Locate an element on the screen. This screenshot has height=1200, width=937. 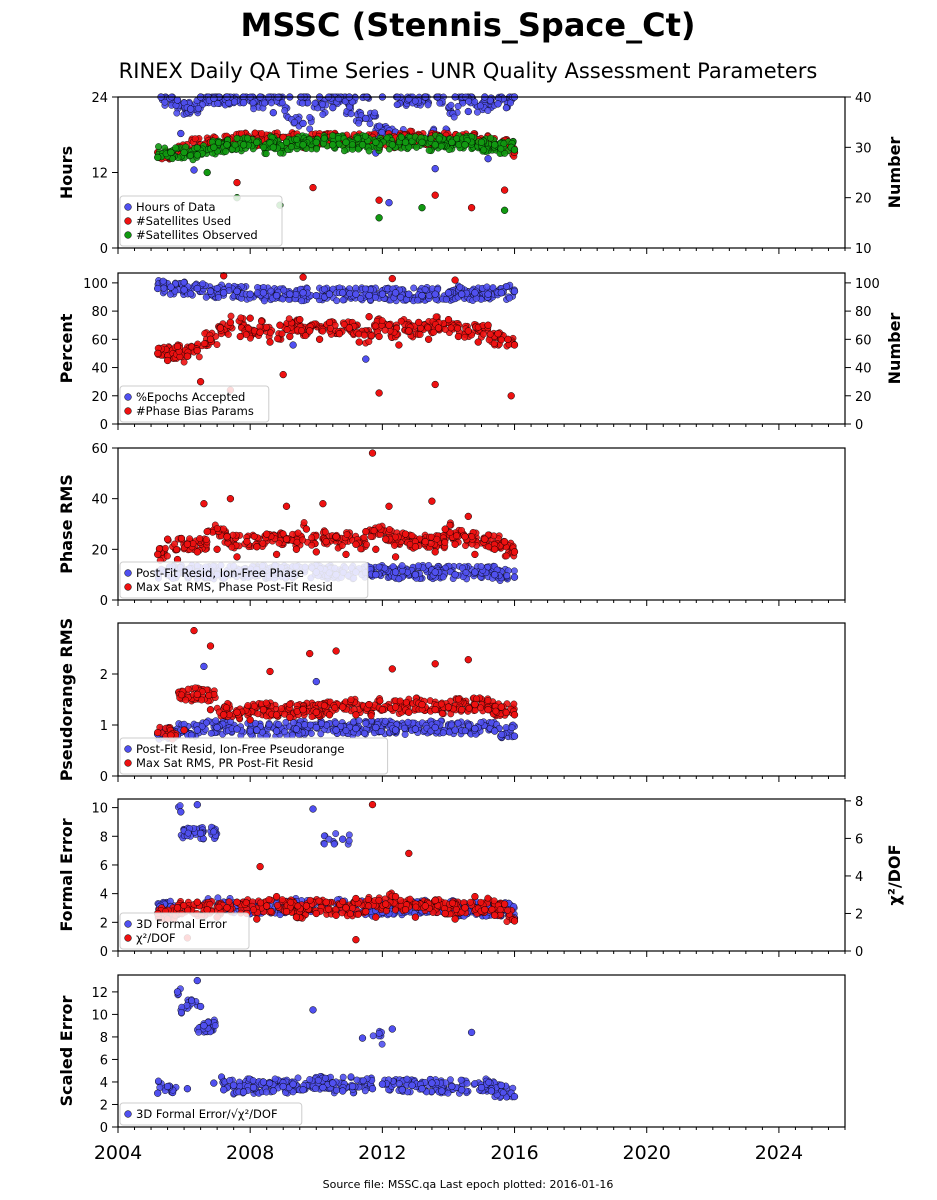
y-axis-title-left: Percent is located at coordinates (66, 348).